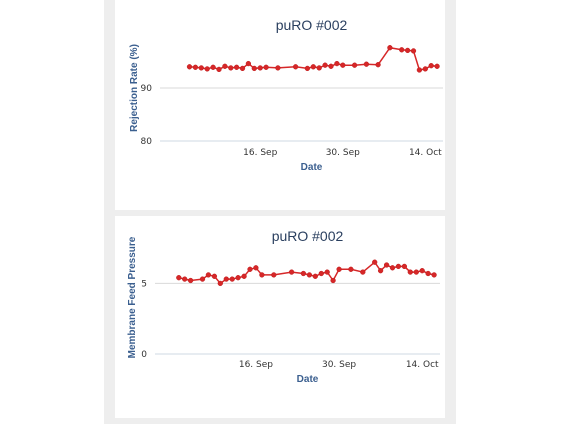 This screenshot has height=424, width=586. I want to click on y-tick-label: 5, so click(144, 284).